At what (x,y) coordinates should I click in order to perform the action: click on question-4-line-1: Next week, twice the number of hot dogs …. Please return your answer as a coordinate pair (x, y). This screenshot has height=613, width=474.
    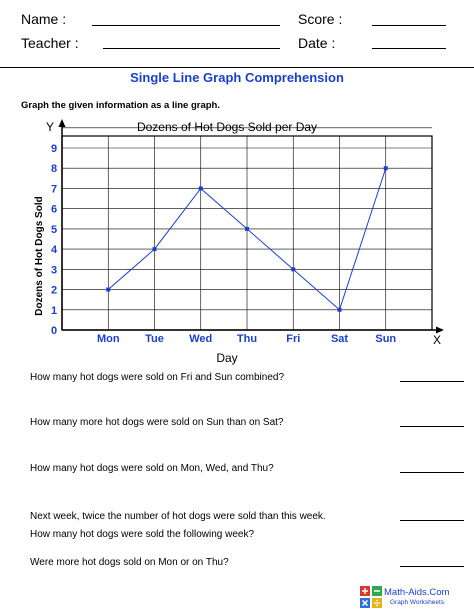
    Looking at the image, I should click on (178, 516).